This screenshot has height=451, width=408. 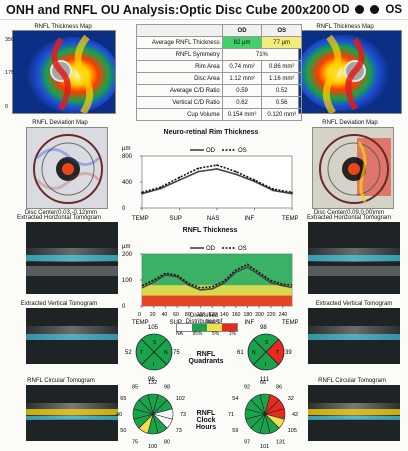 I want to click on right-vertical-highlight, so click(x=354, y=337).